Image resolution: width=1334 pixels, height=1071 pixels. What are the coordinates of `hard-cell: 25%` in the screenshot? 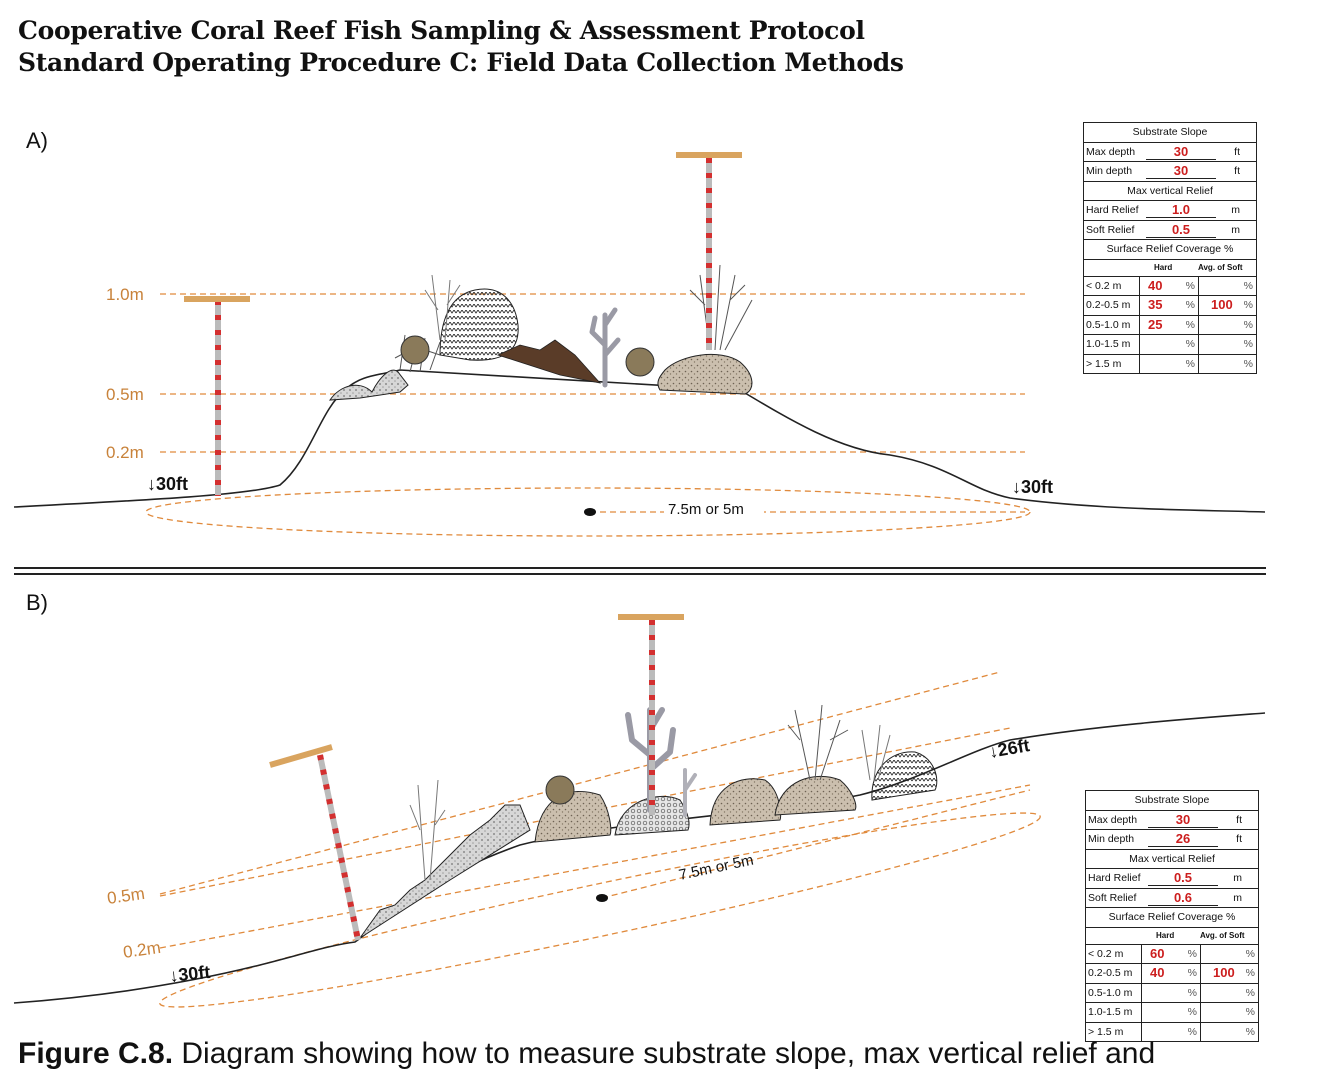 It's located at (1169, 324).